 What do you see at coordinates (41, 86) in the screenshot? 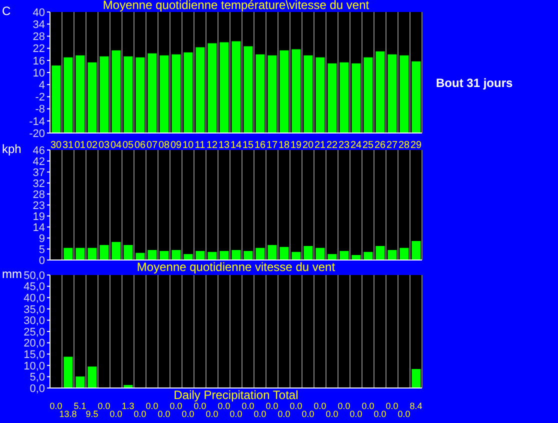
I see `y-tick-label: 4` at bounding box center [41, 86].